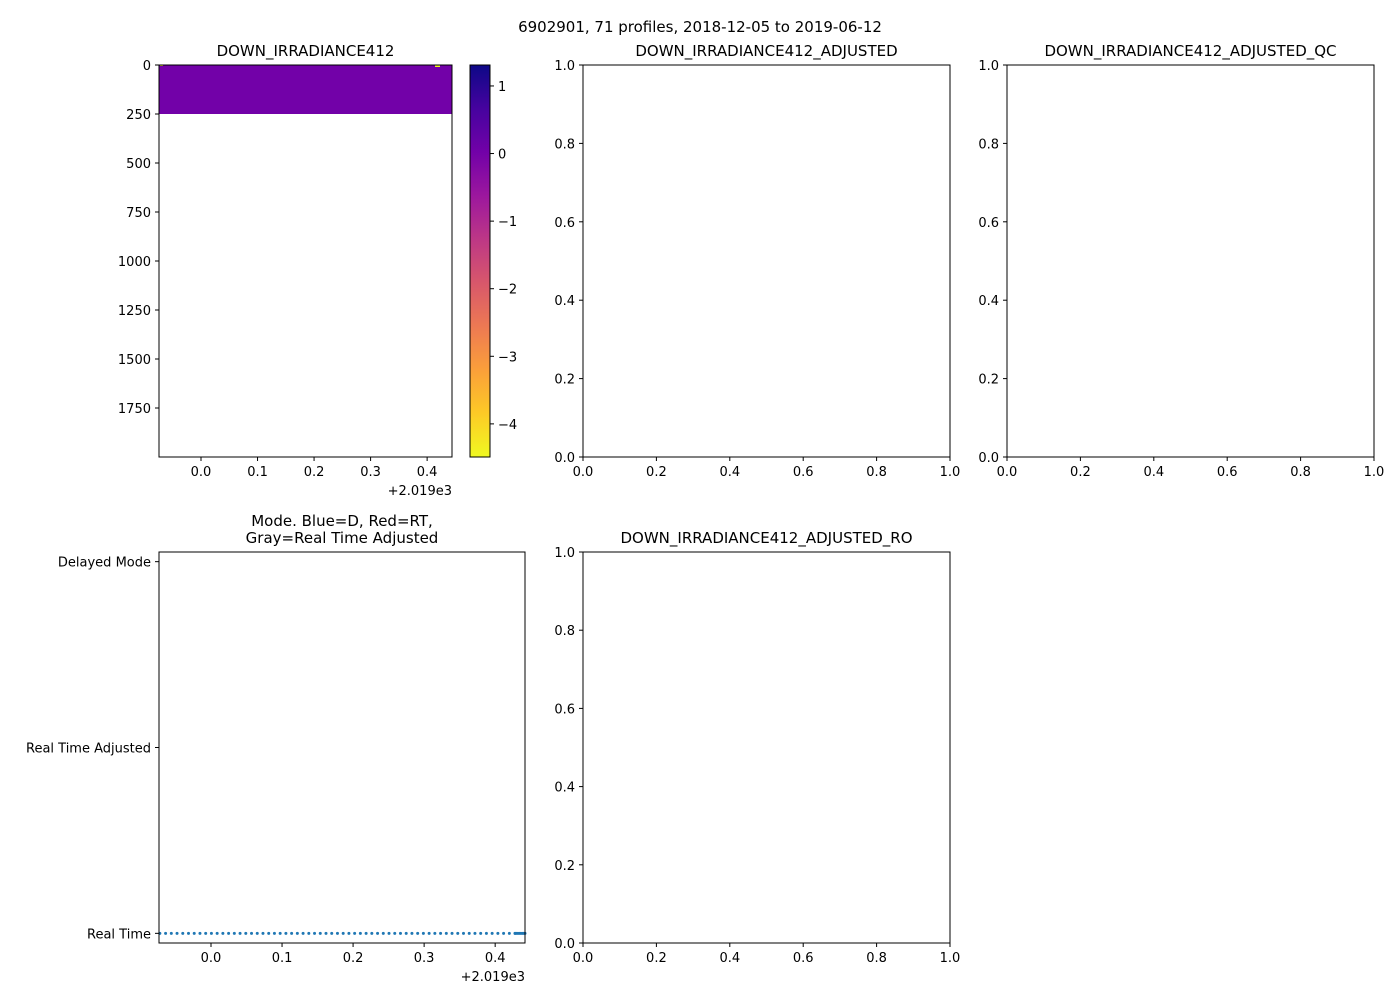  I want to click on y-tick-label: 1000, so click(134, 262).